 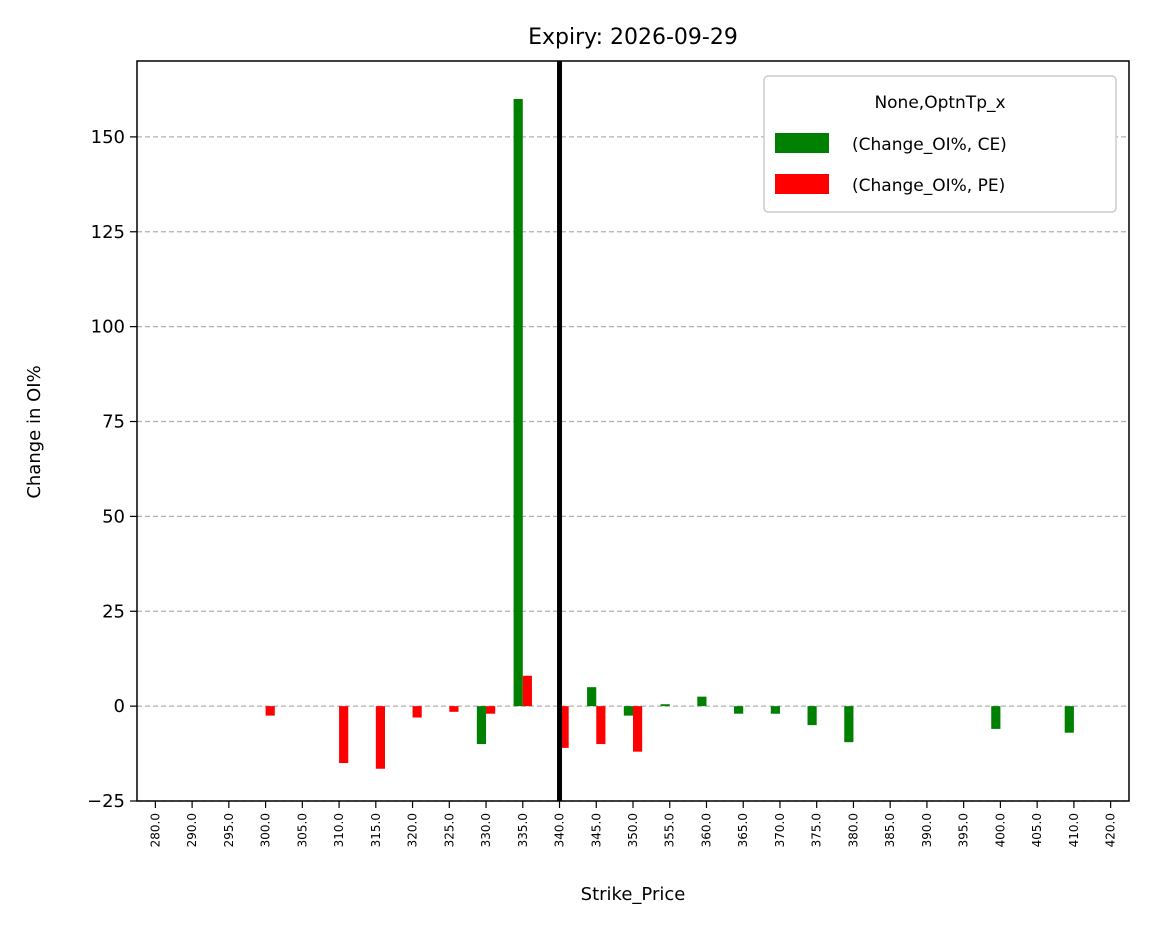 What do you see at coordinates (1000, 830) in the screenshot?
I see `x-tick-label: 400.0` at bounding box center [1000, 830].